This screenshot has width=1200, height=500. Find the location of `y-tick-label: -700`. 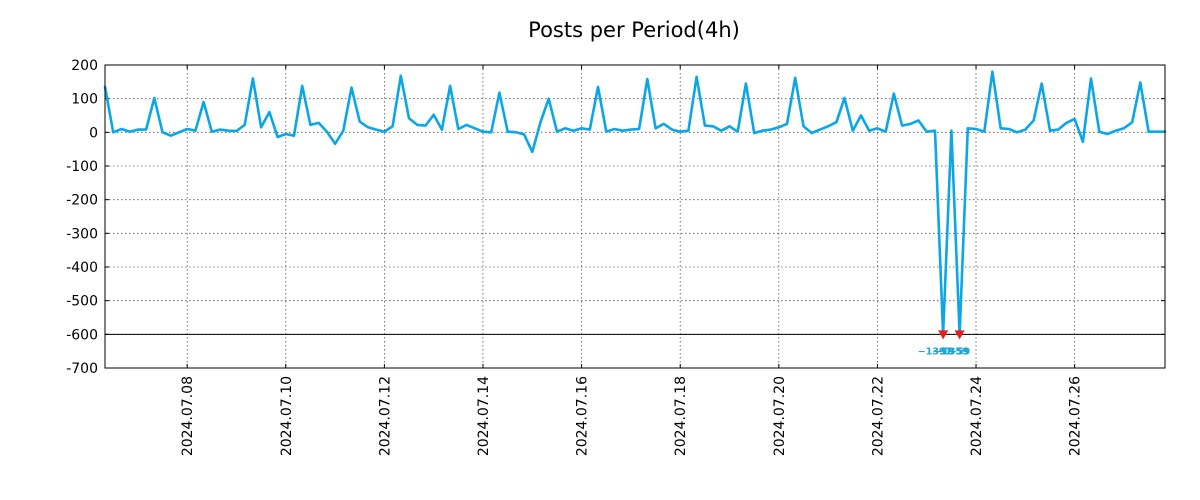

y-tick-label: -700 is located at coordinates (82, 369).